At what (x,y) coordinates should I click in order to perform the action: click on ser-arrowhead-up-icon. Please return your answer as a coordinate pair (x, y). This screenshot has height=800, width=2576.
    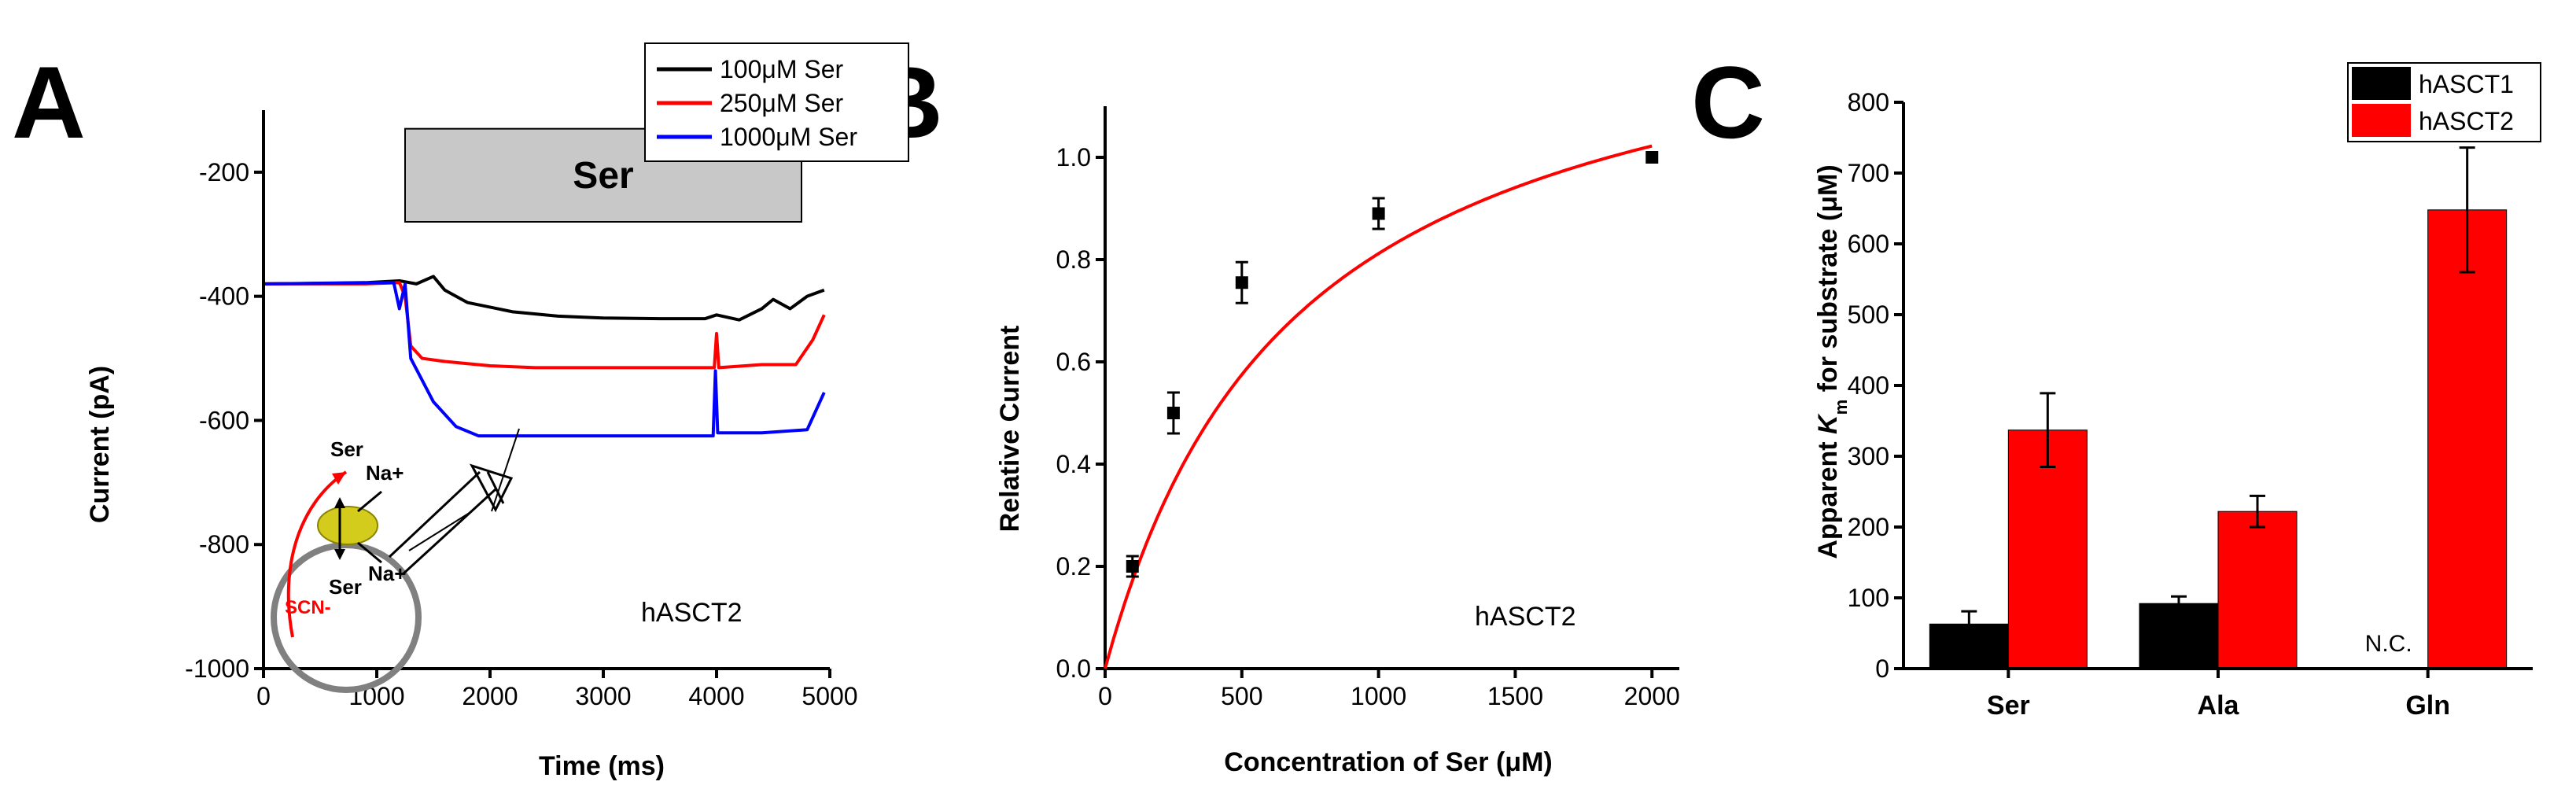
    Looking at the image, I should click on (339, 503).